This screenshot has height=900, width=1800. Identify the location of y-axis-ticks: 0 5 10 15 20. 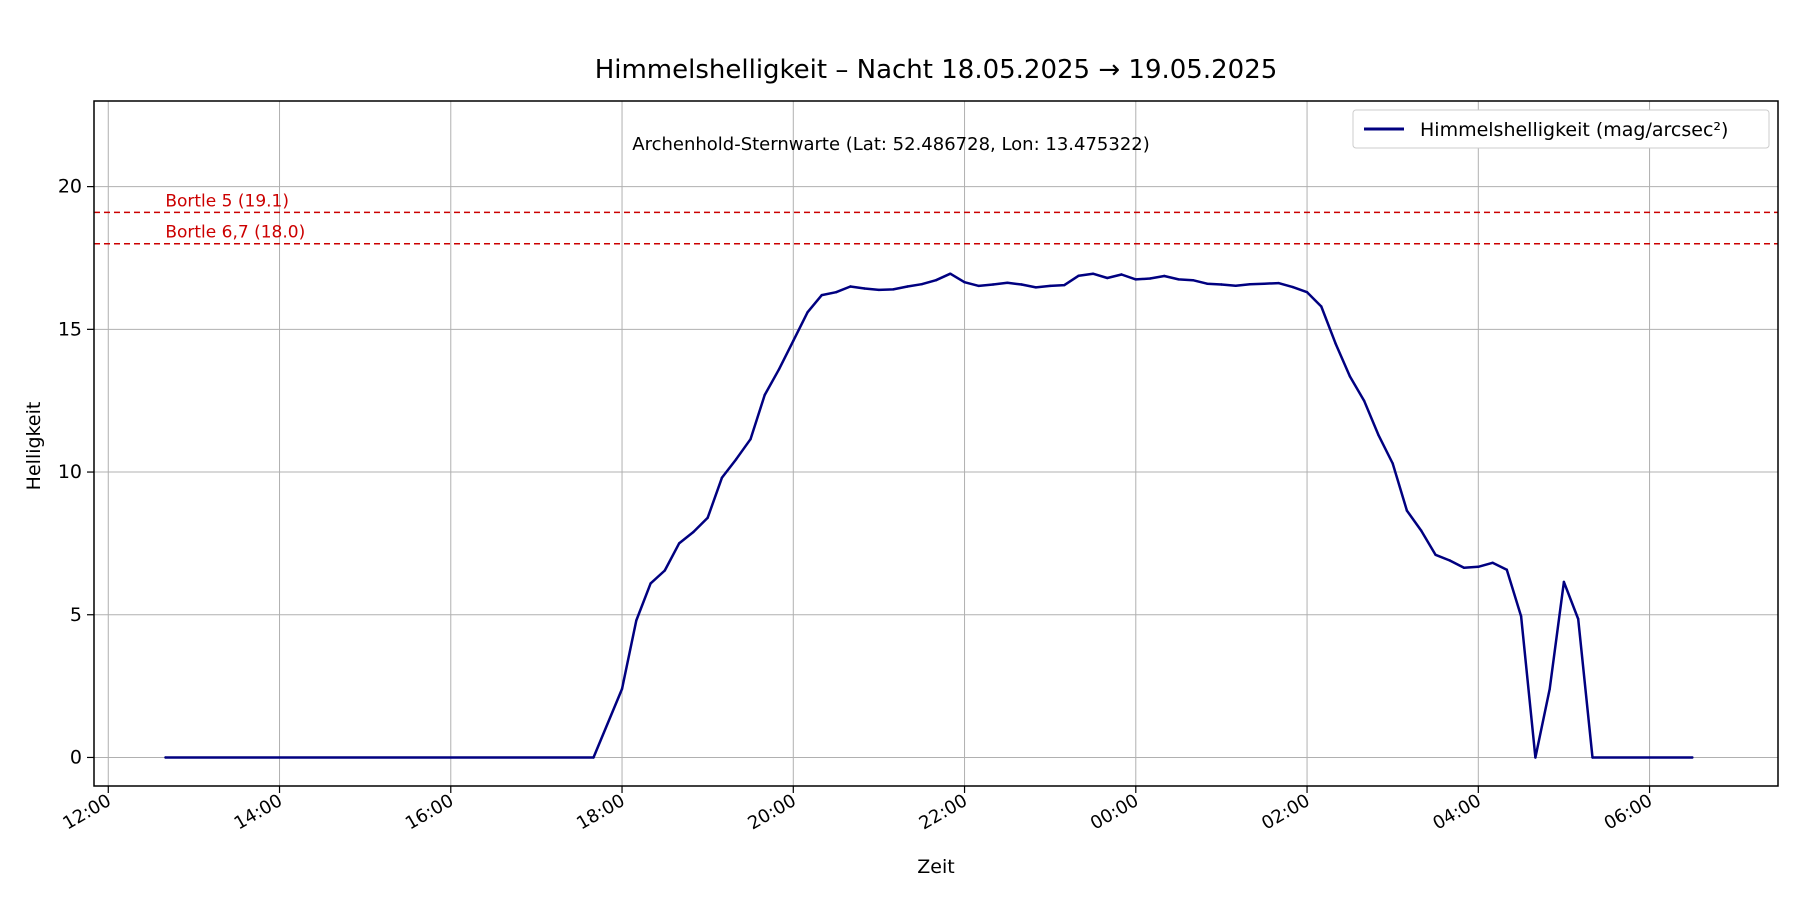
(76, 472).